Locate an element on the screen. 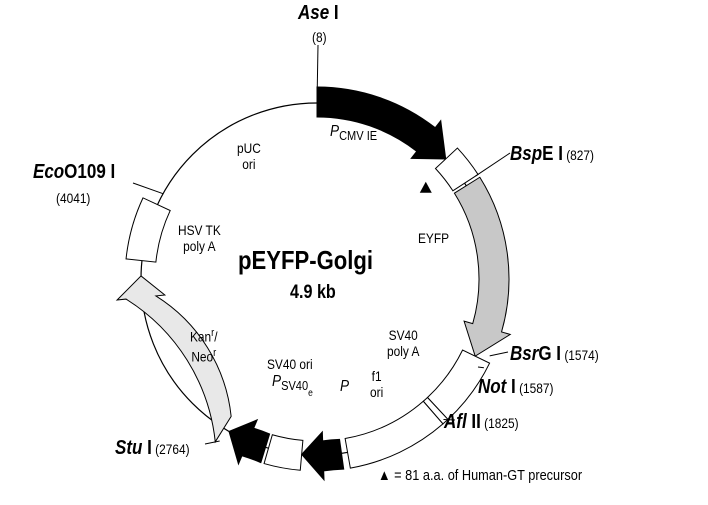 This screenshot has height=505, width=708. psv40-arrow is located at coordinates (249, 442).